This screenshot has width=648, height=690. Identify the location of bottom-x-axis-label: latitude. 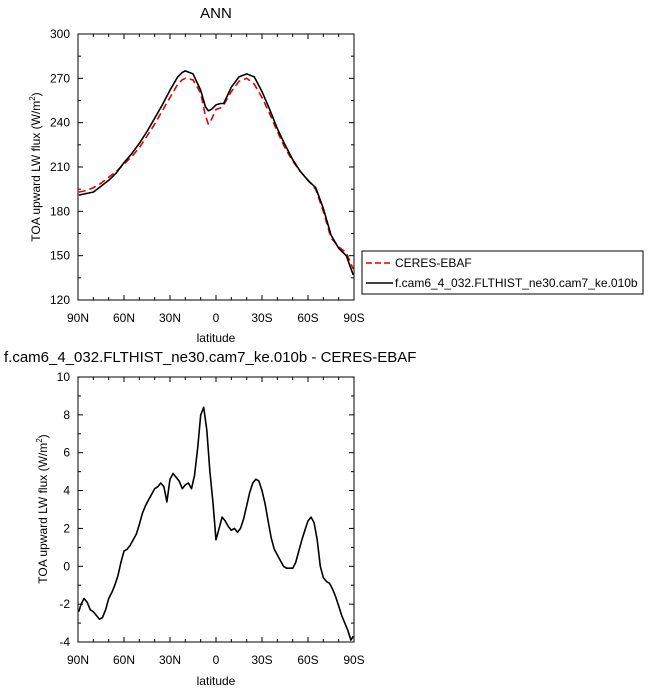
(216, 681).